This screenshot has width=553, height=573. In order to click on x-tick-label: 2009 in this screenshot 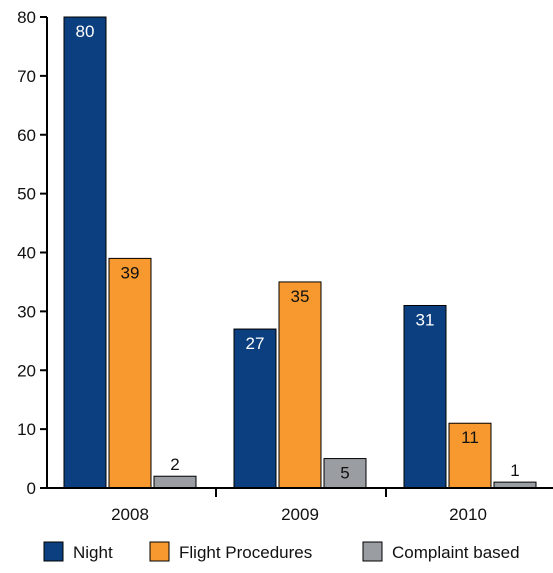, I will do `click(300, 514)`.